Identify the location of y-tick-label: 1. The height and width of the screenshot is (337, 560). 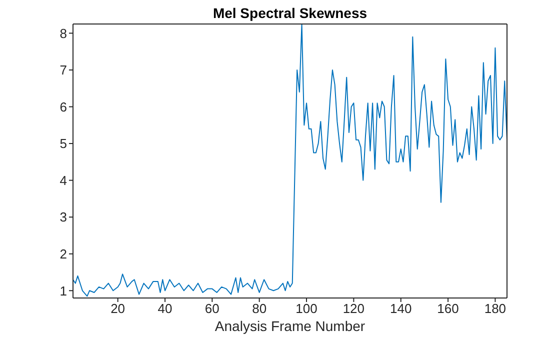
(63, 290).